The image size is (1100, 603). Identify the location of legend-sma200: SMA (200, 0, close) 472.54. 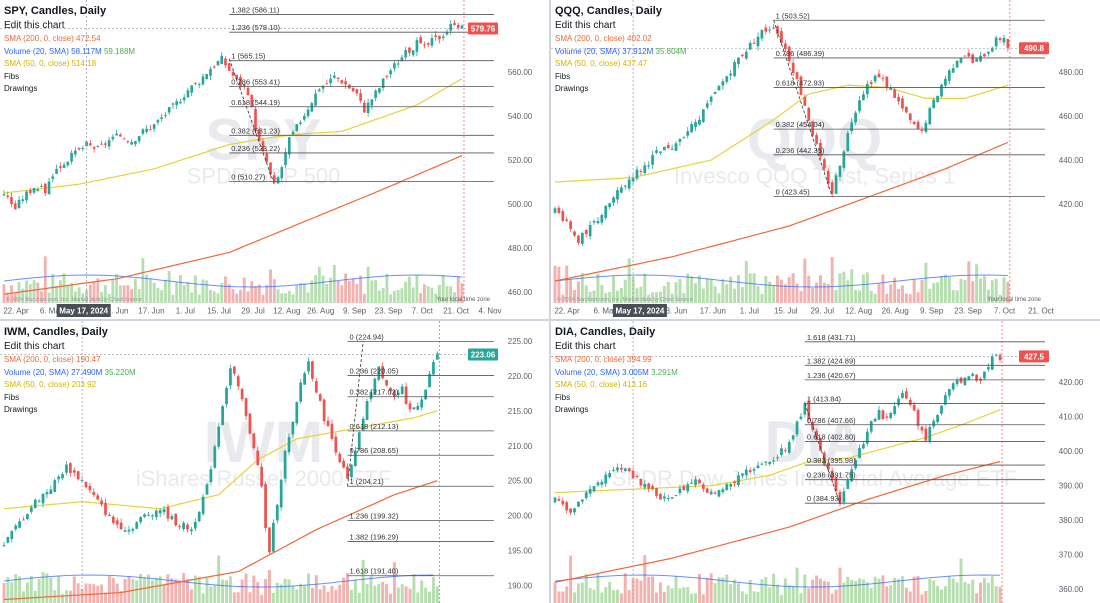
(69, 39).